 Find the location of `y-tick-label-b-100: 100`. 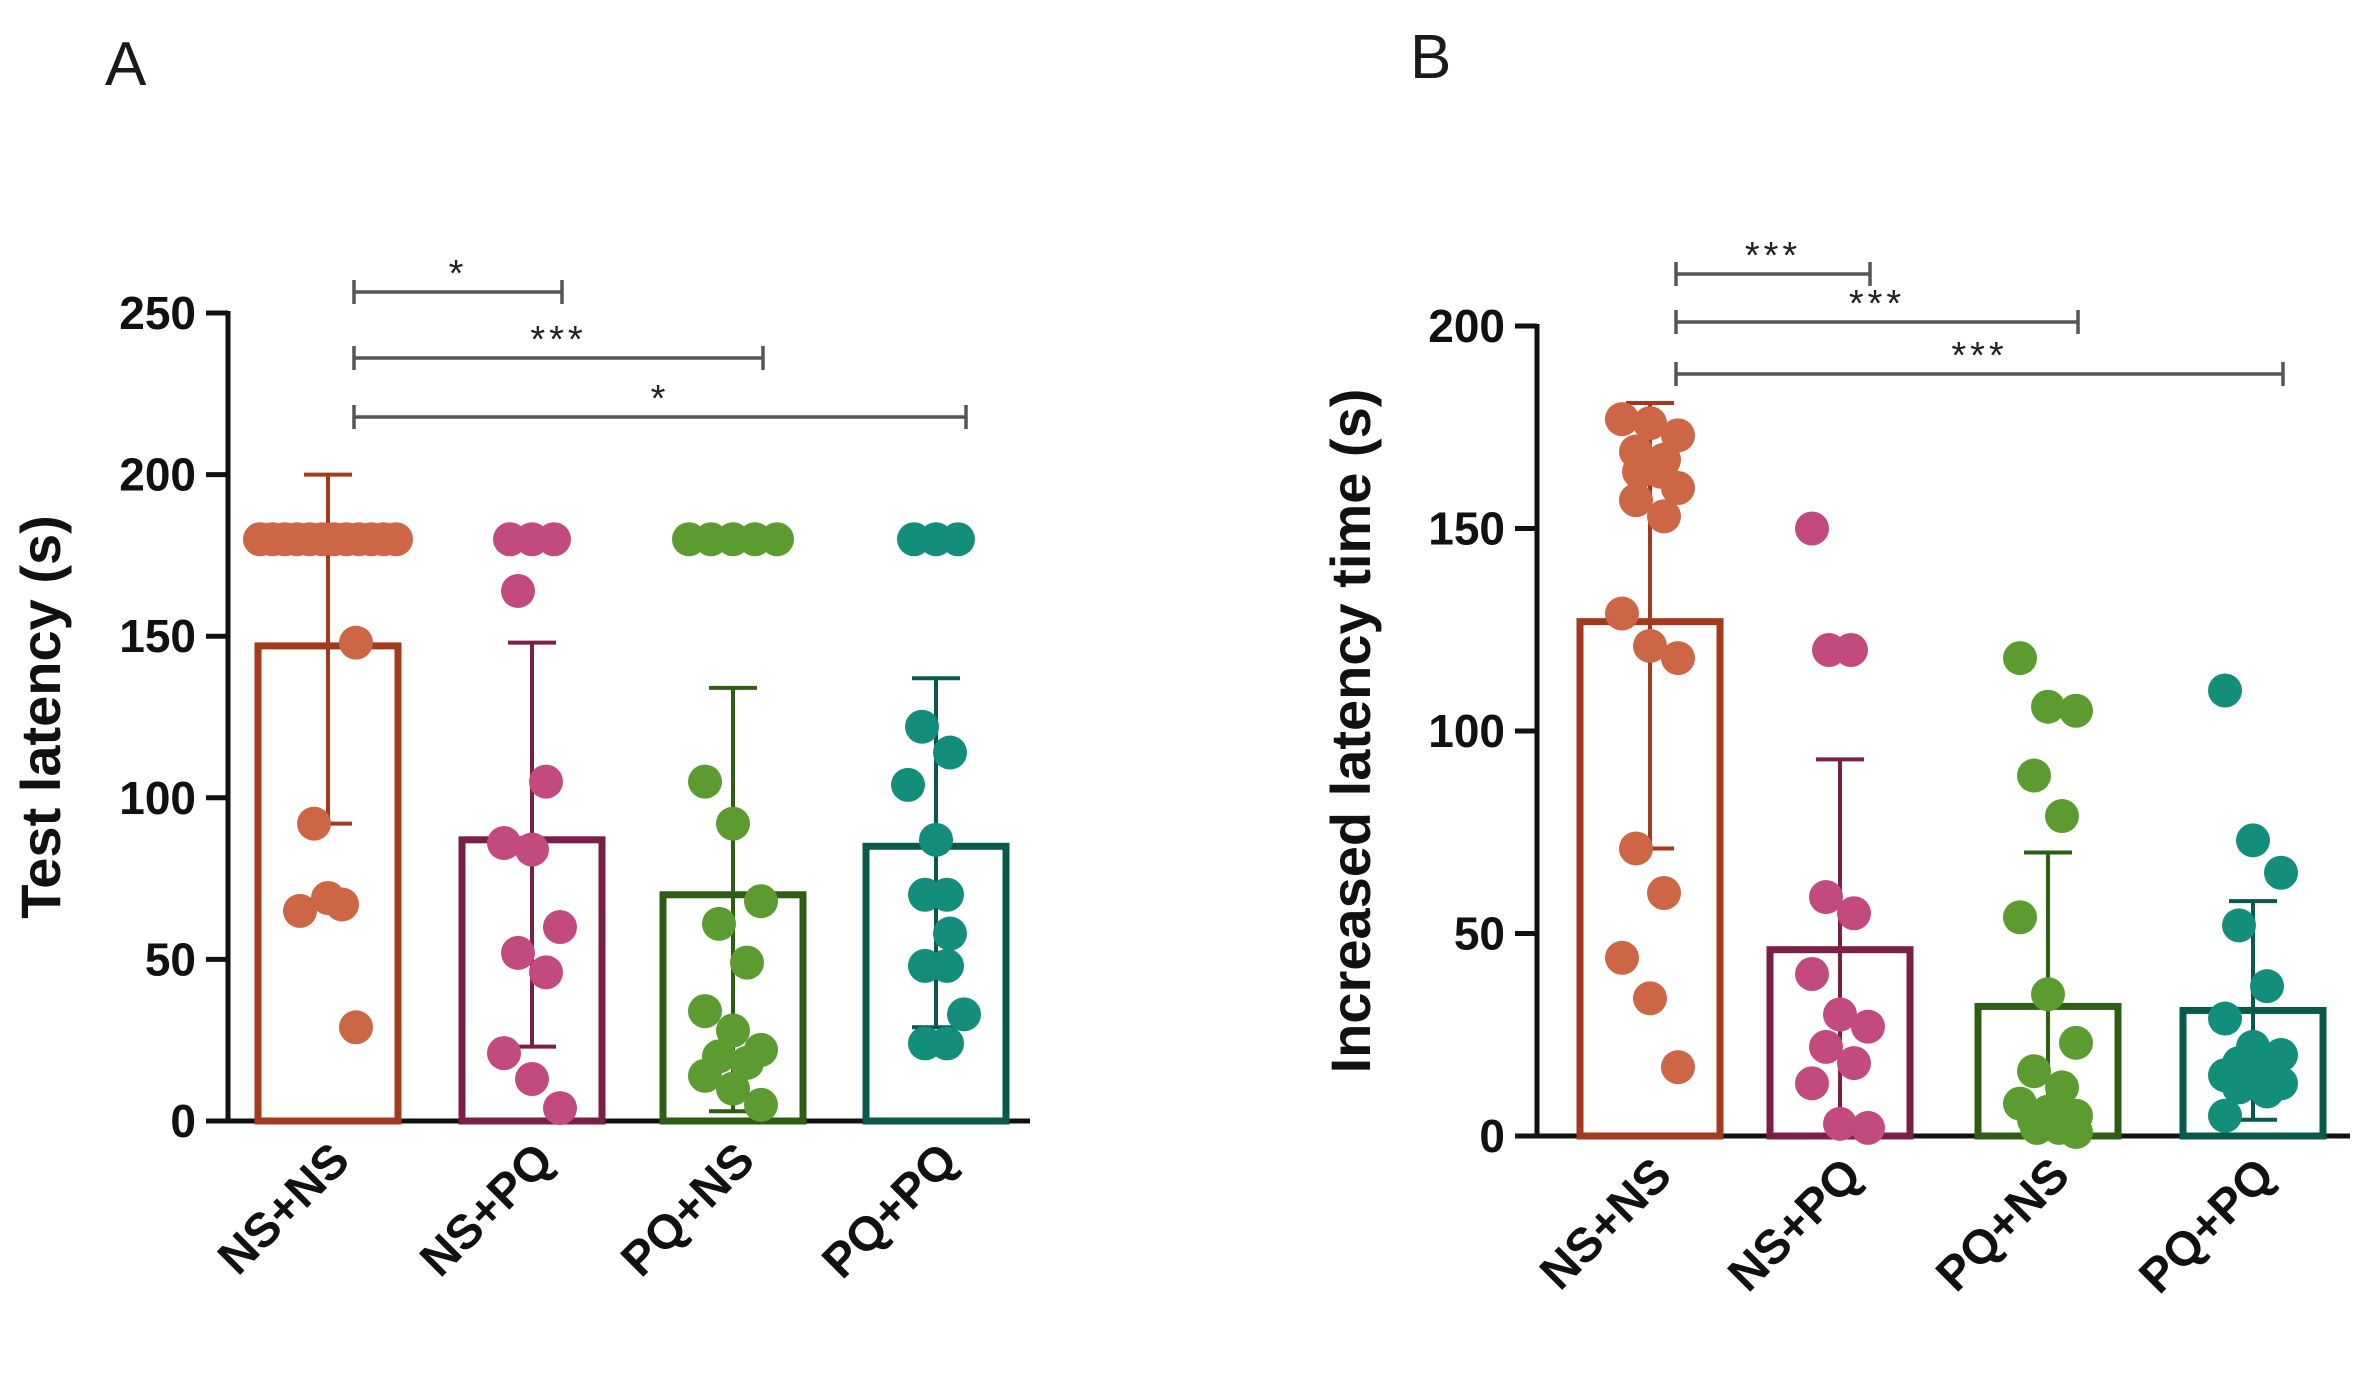

y-tick-label-b-100: 100 is located at coordinates (1466, 731).